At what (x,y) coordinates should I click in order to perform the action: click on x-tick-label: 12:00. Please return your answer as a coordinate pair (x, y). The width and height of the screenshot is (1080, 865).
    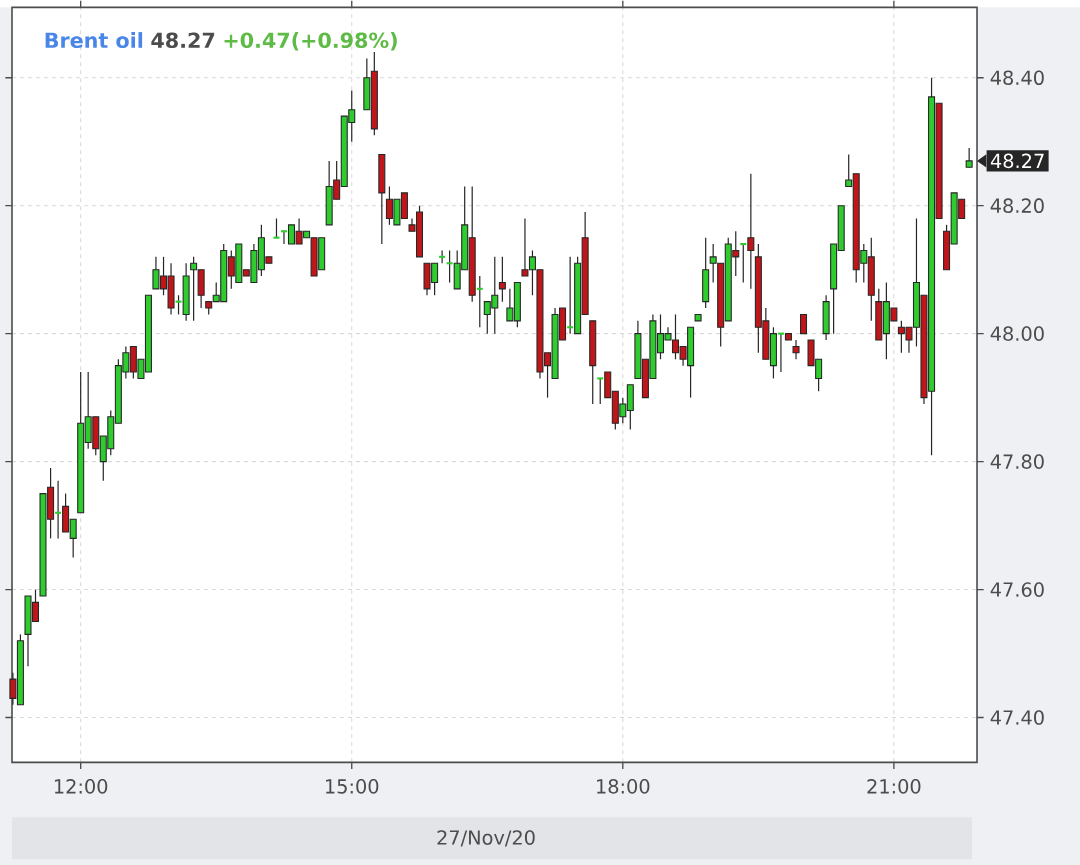
    Looking at the image, I should click on (81, 786).